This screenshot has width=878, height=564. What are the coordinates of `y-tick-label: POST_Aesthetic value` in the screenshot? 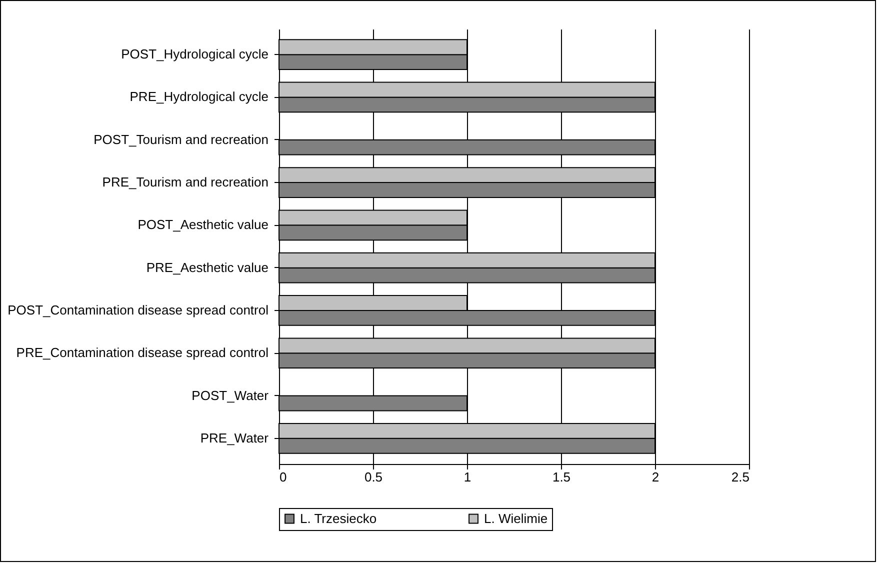 It's located at (203, 224).